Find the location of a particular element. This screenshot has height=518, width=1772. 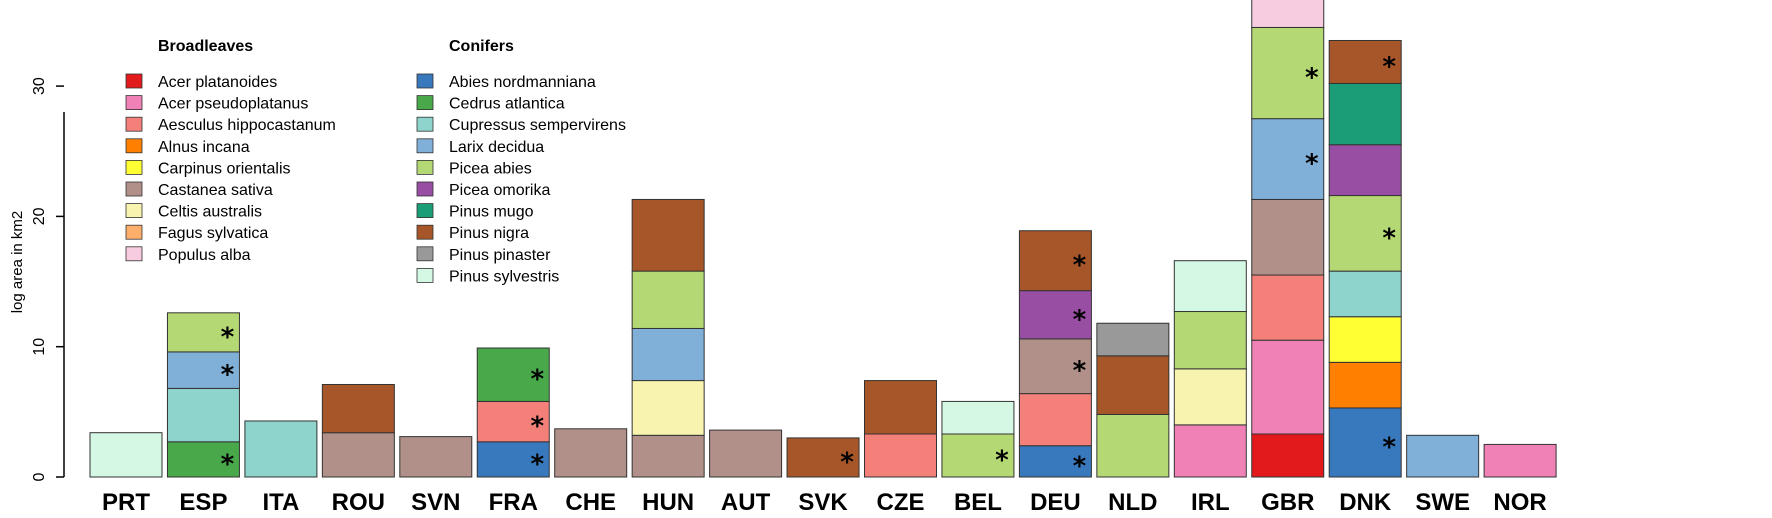

legend-item-label: Picea abies is located at coordinates (490, 168).